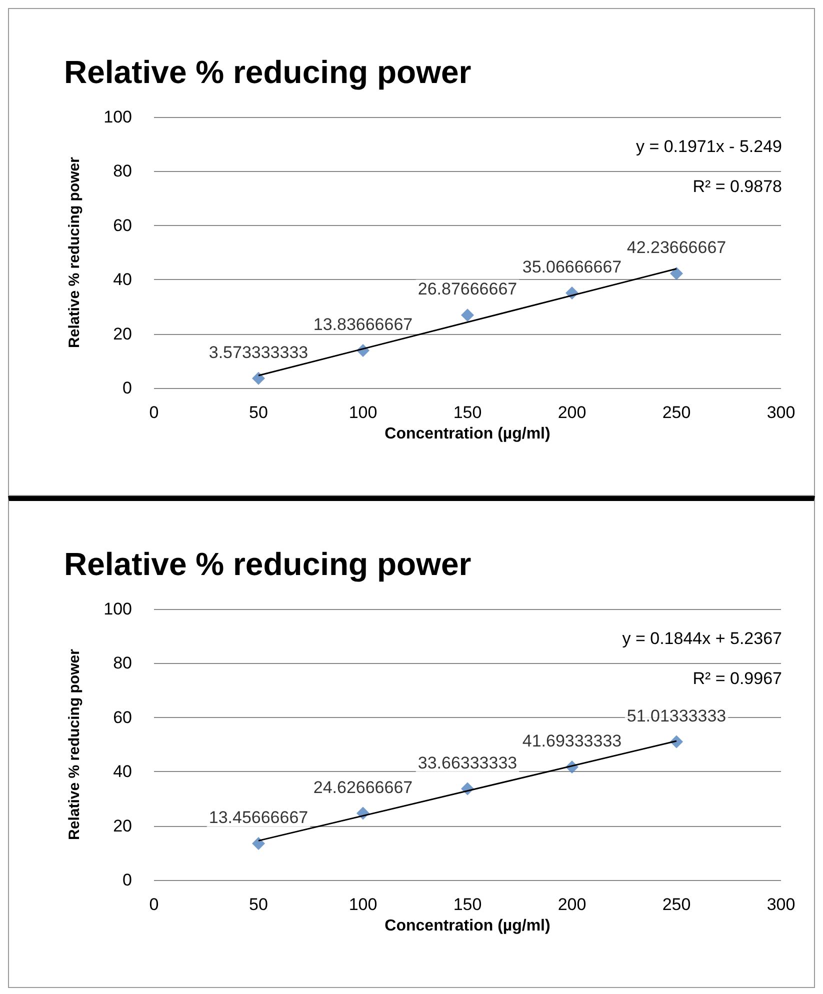 The height and width of the screenshot is (994, 823). I want to click on data-label: 42.23666667, so click(676, 248).